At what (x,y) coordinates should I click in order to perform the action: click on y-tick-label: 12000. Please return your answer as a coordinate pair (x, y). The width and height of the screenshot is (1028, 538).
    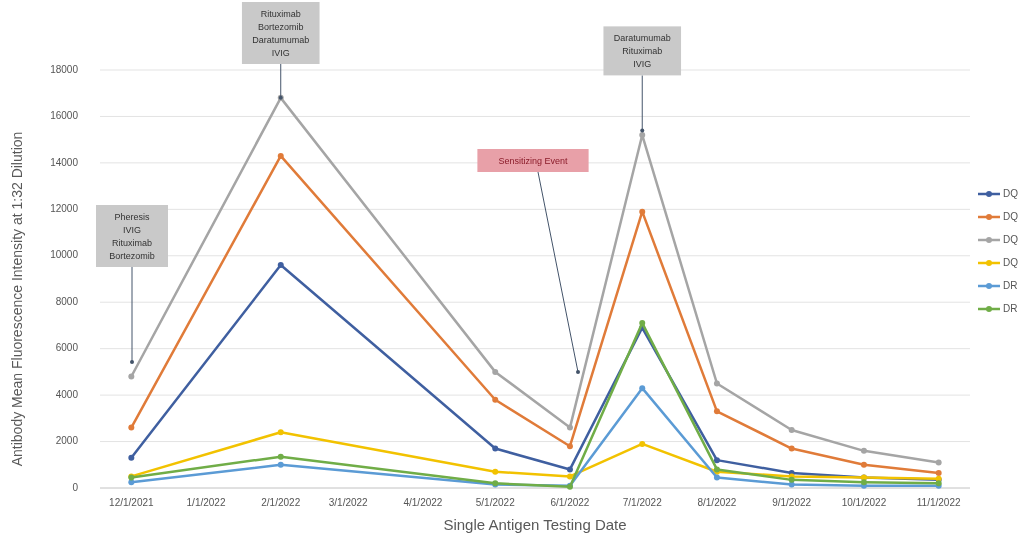
    Looking at the image, I should click on (64, 208).